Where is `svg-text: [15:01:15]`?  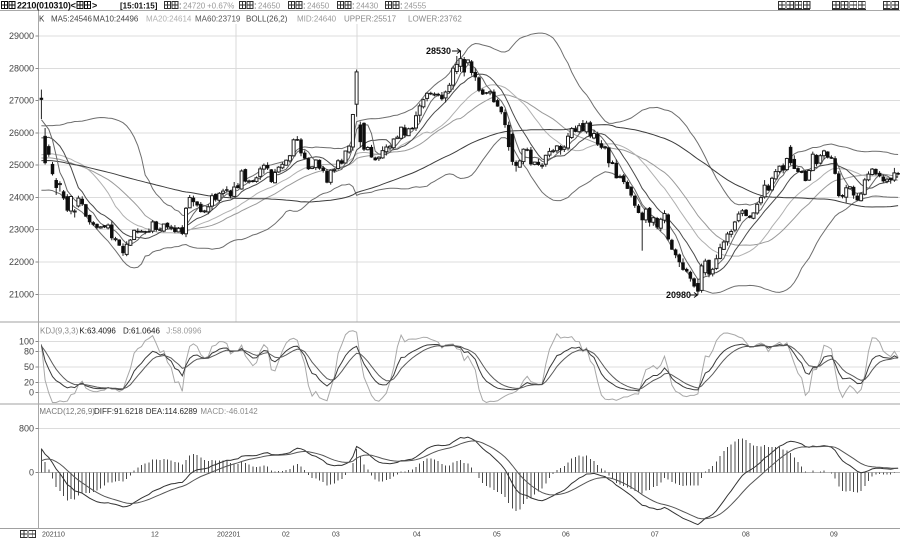
svg-text: [15:01:15] is located at coordinates (139, 6).